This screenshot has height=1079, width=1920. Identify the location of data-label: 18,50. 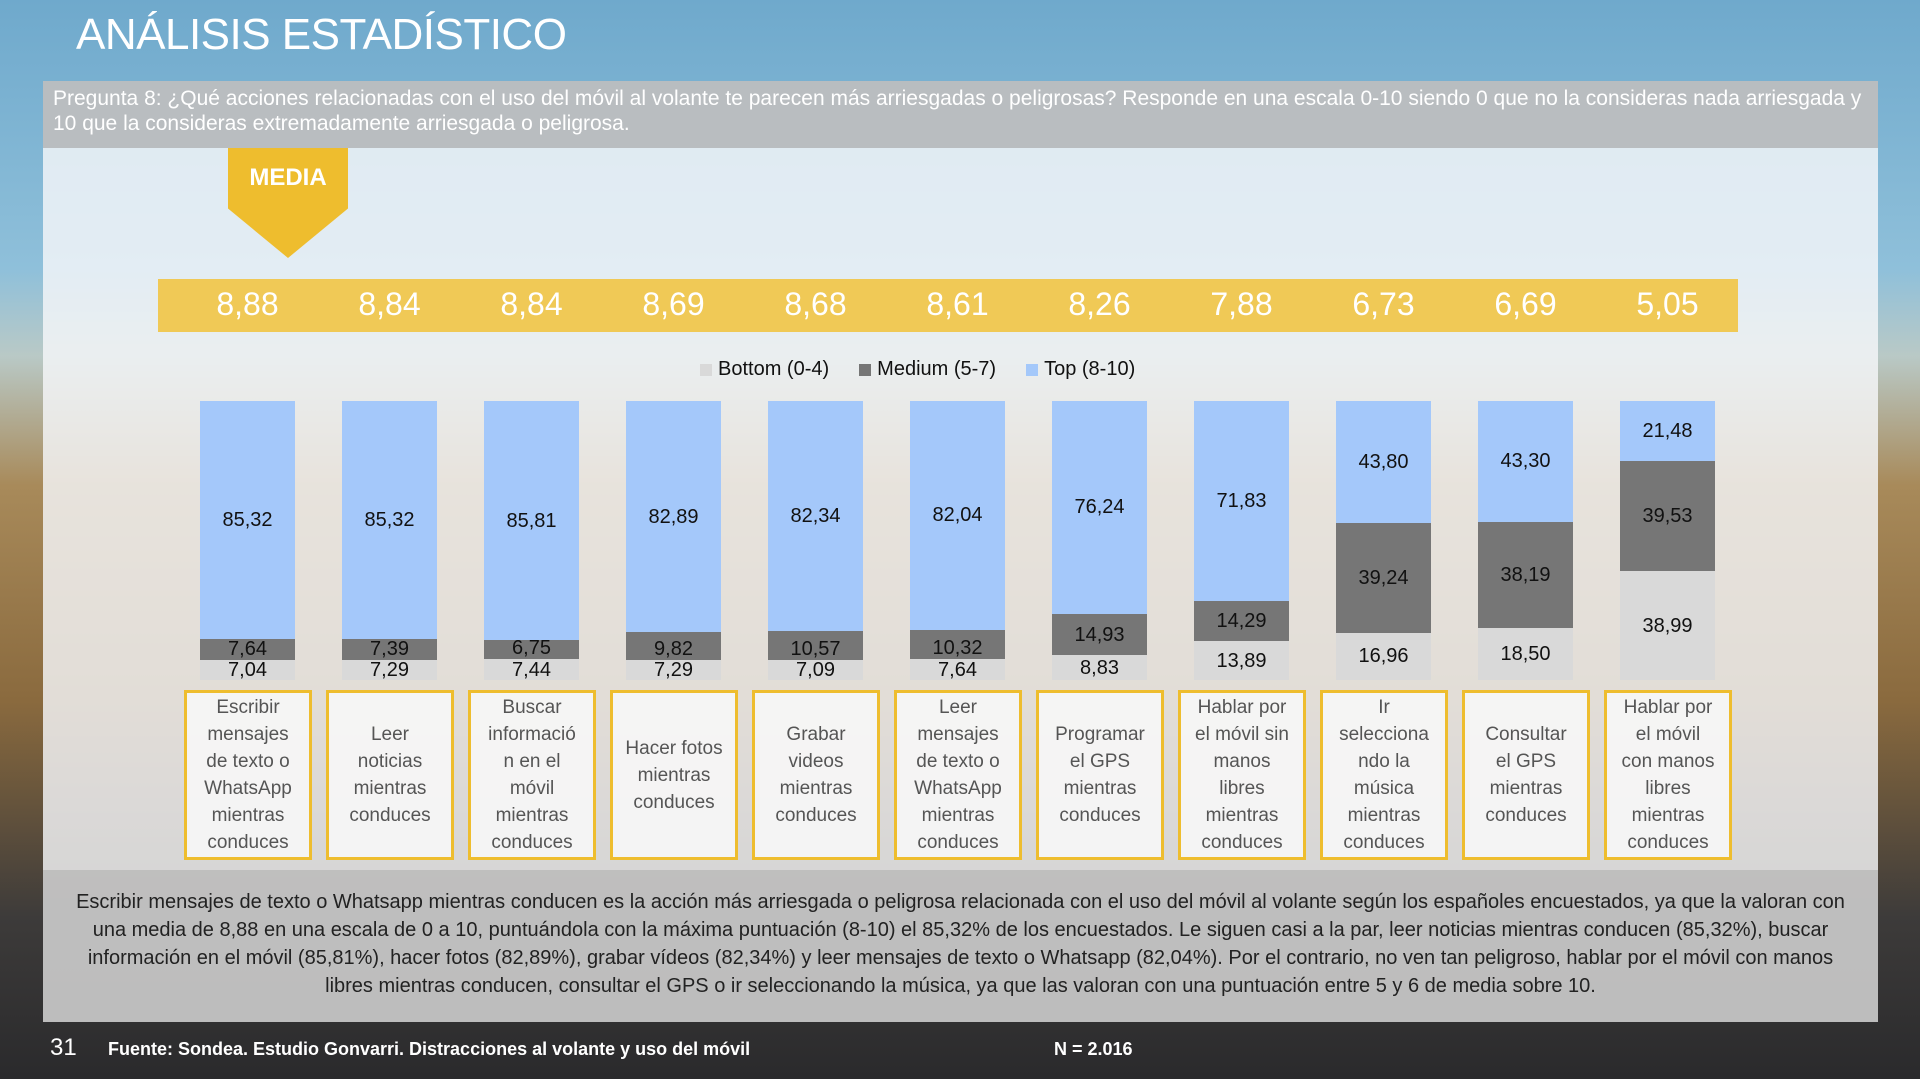
(1525, 654).